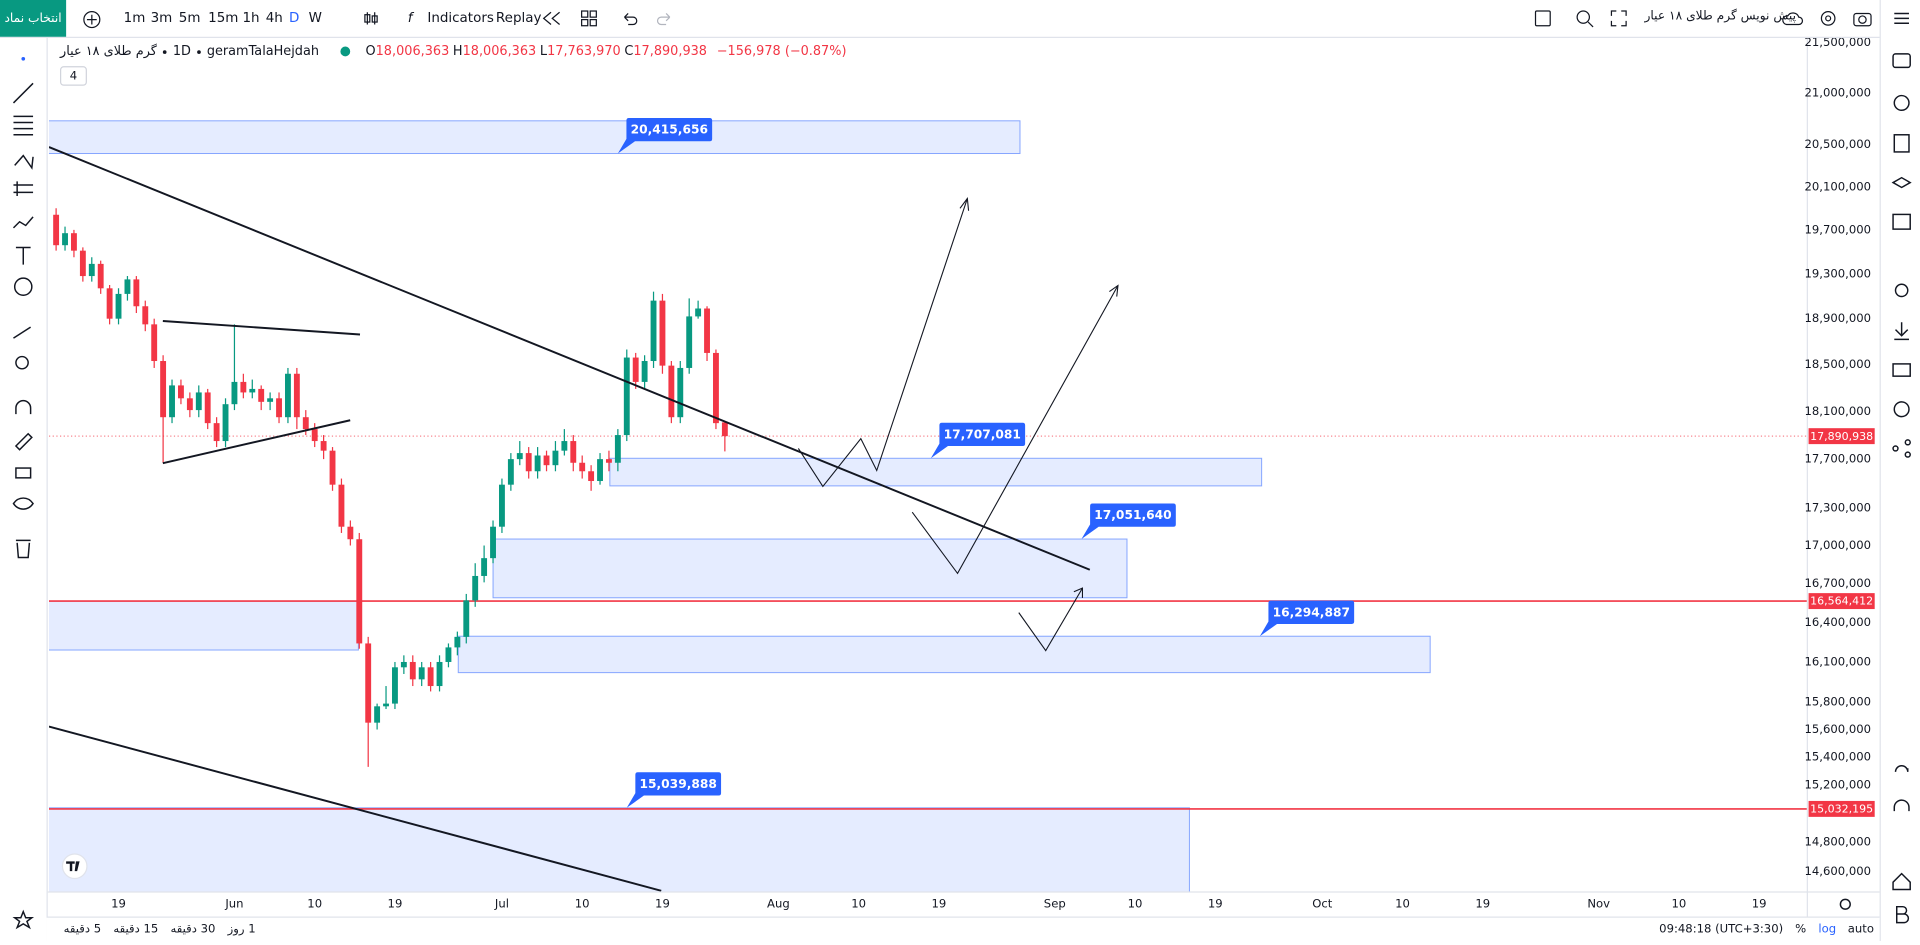 The image size is (1920, 945). What do you see at coordinates (588, 18) in the screenshot?
I see `layout-icon` at bounding box center [588, 18].